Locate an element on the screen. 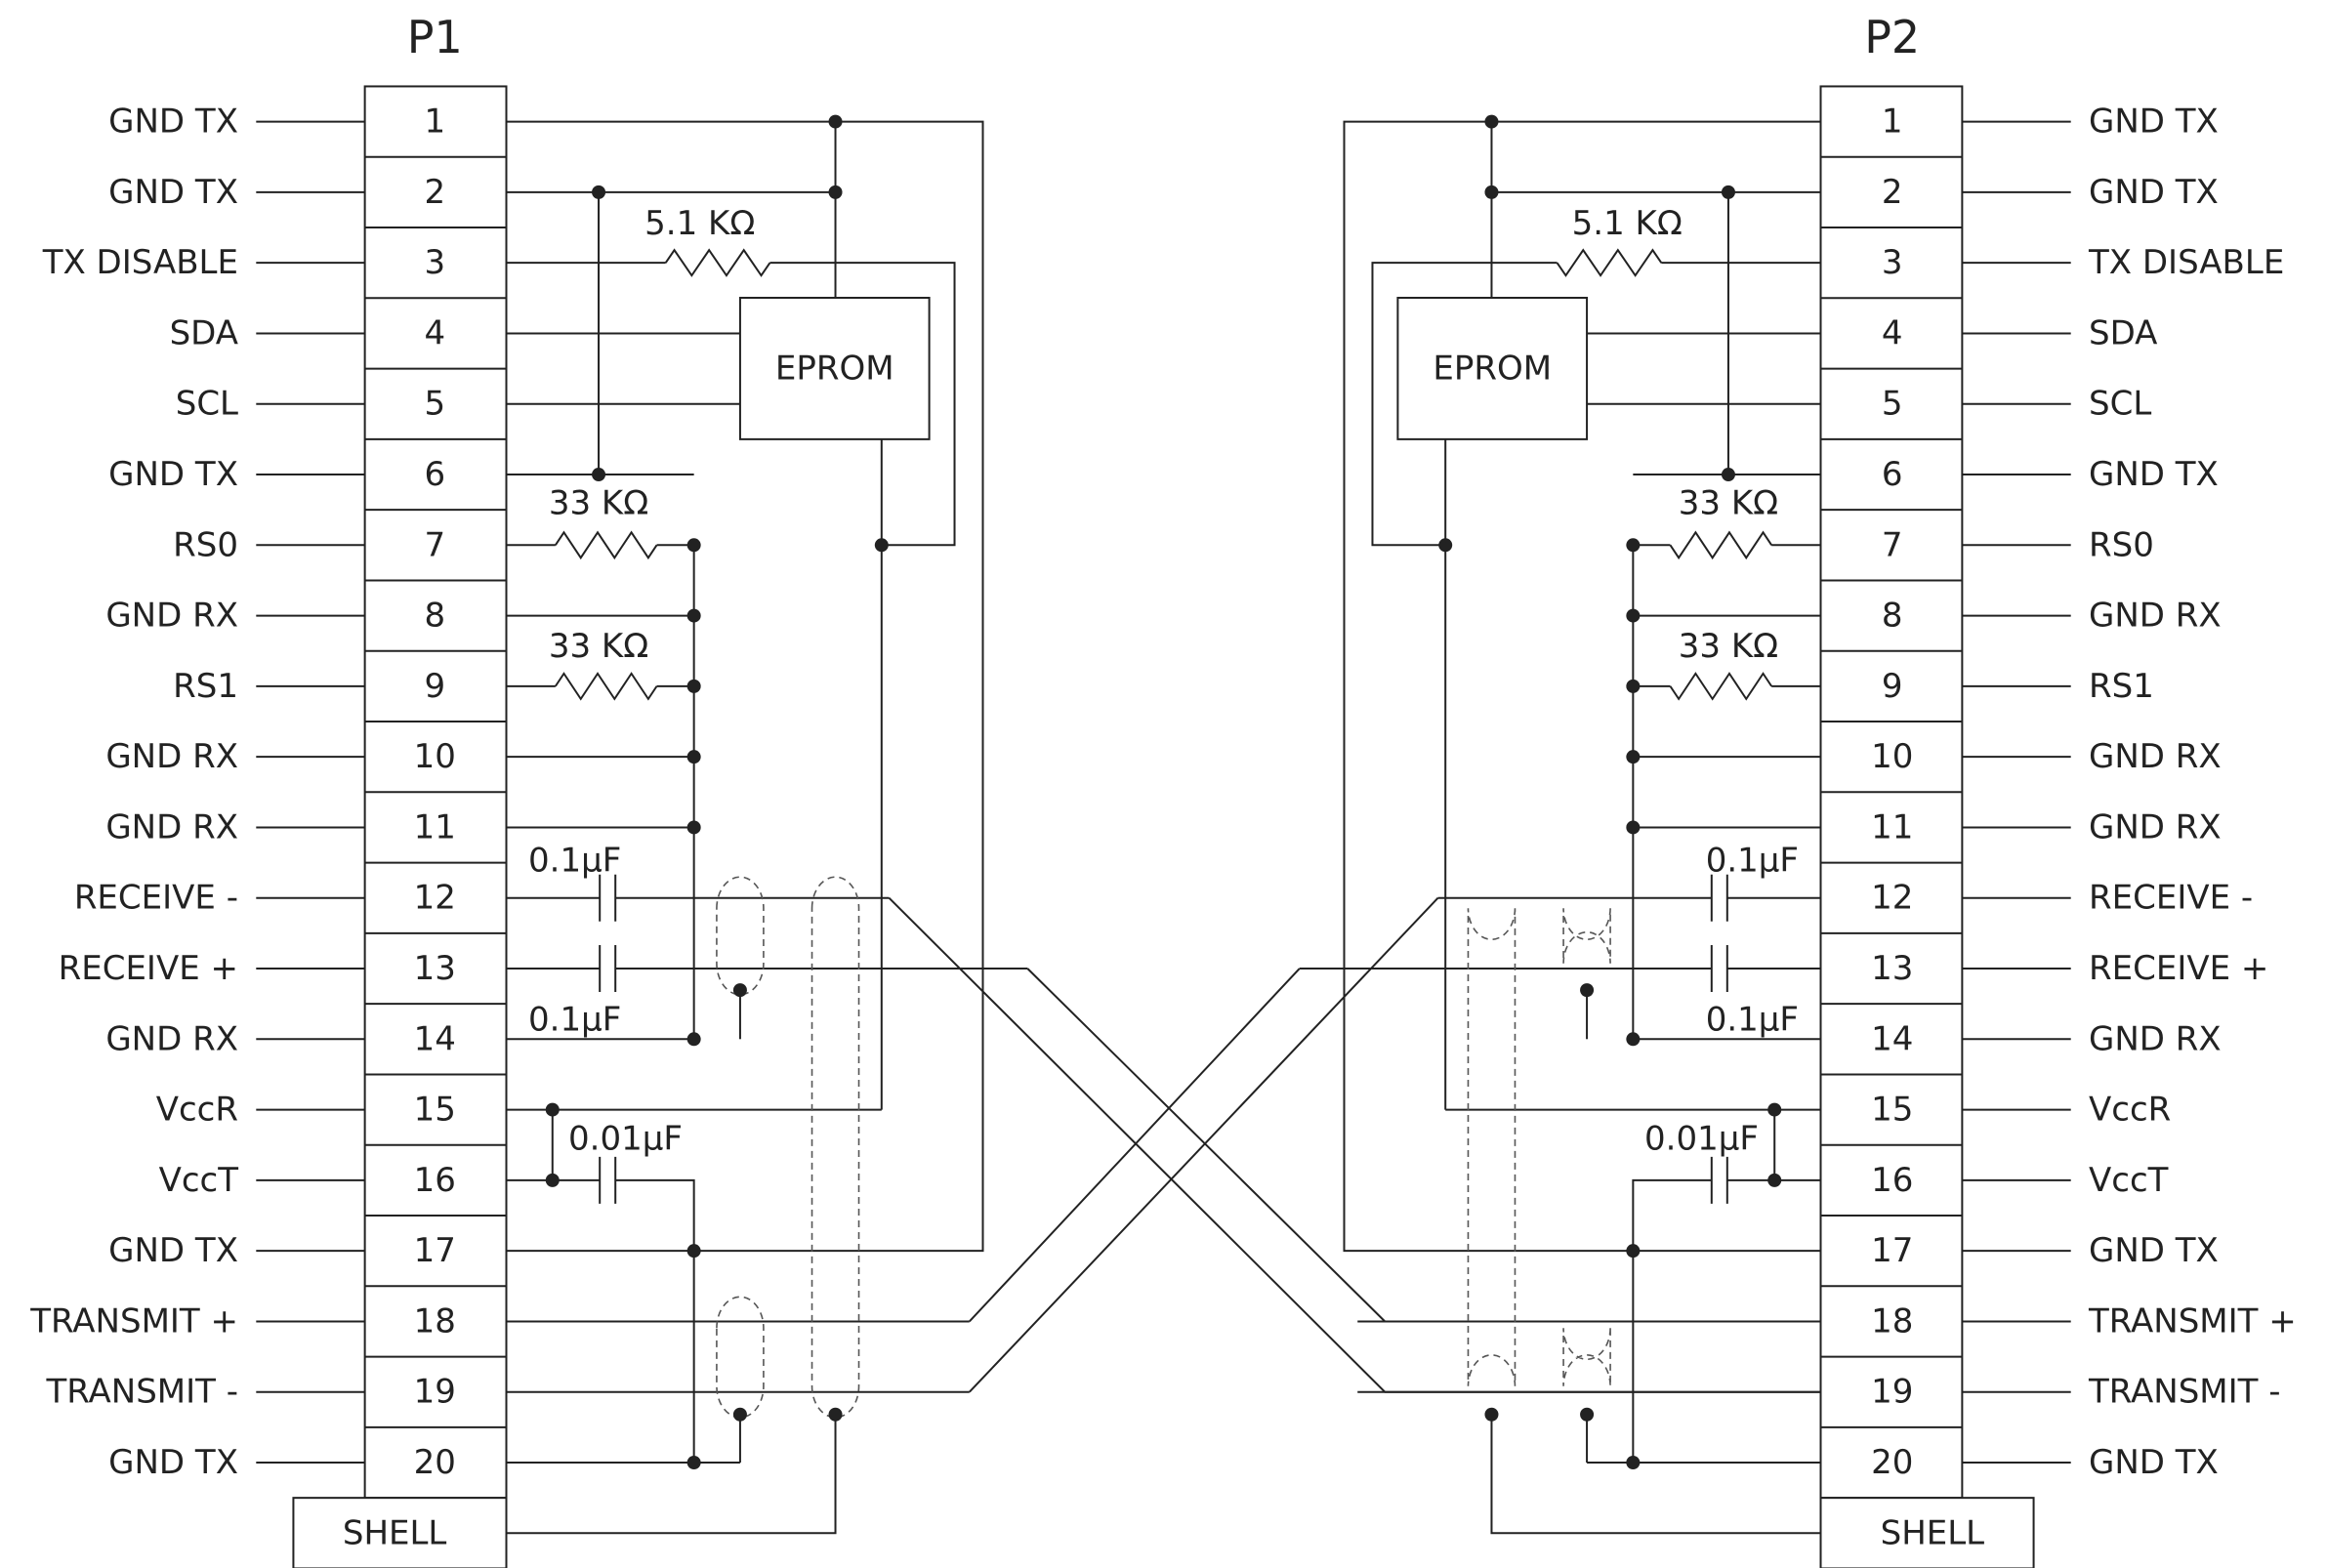 The image size is (2327, 1568). p1-pin-label: VccR is located at coordinates (197, 1110).